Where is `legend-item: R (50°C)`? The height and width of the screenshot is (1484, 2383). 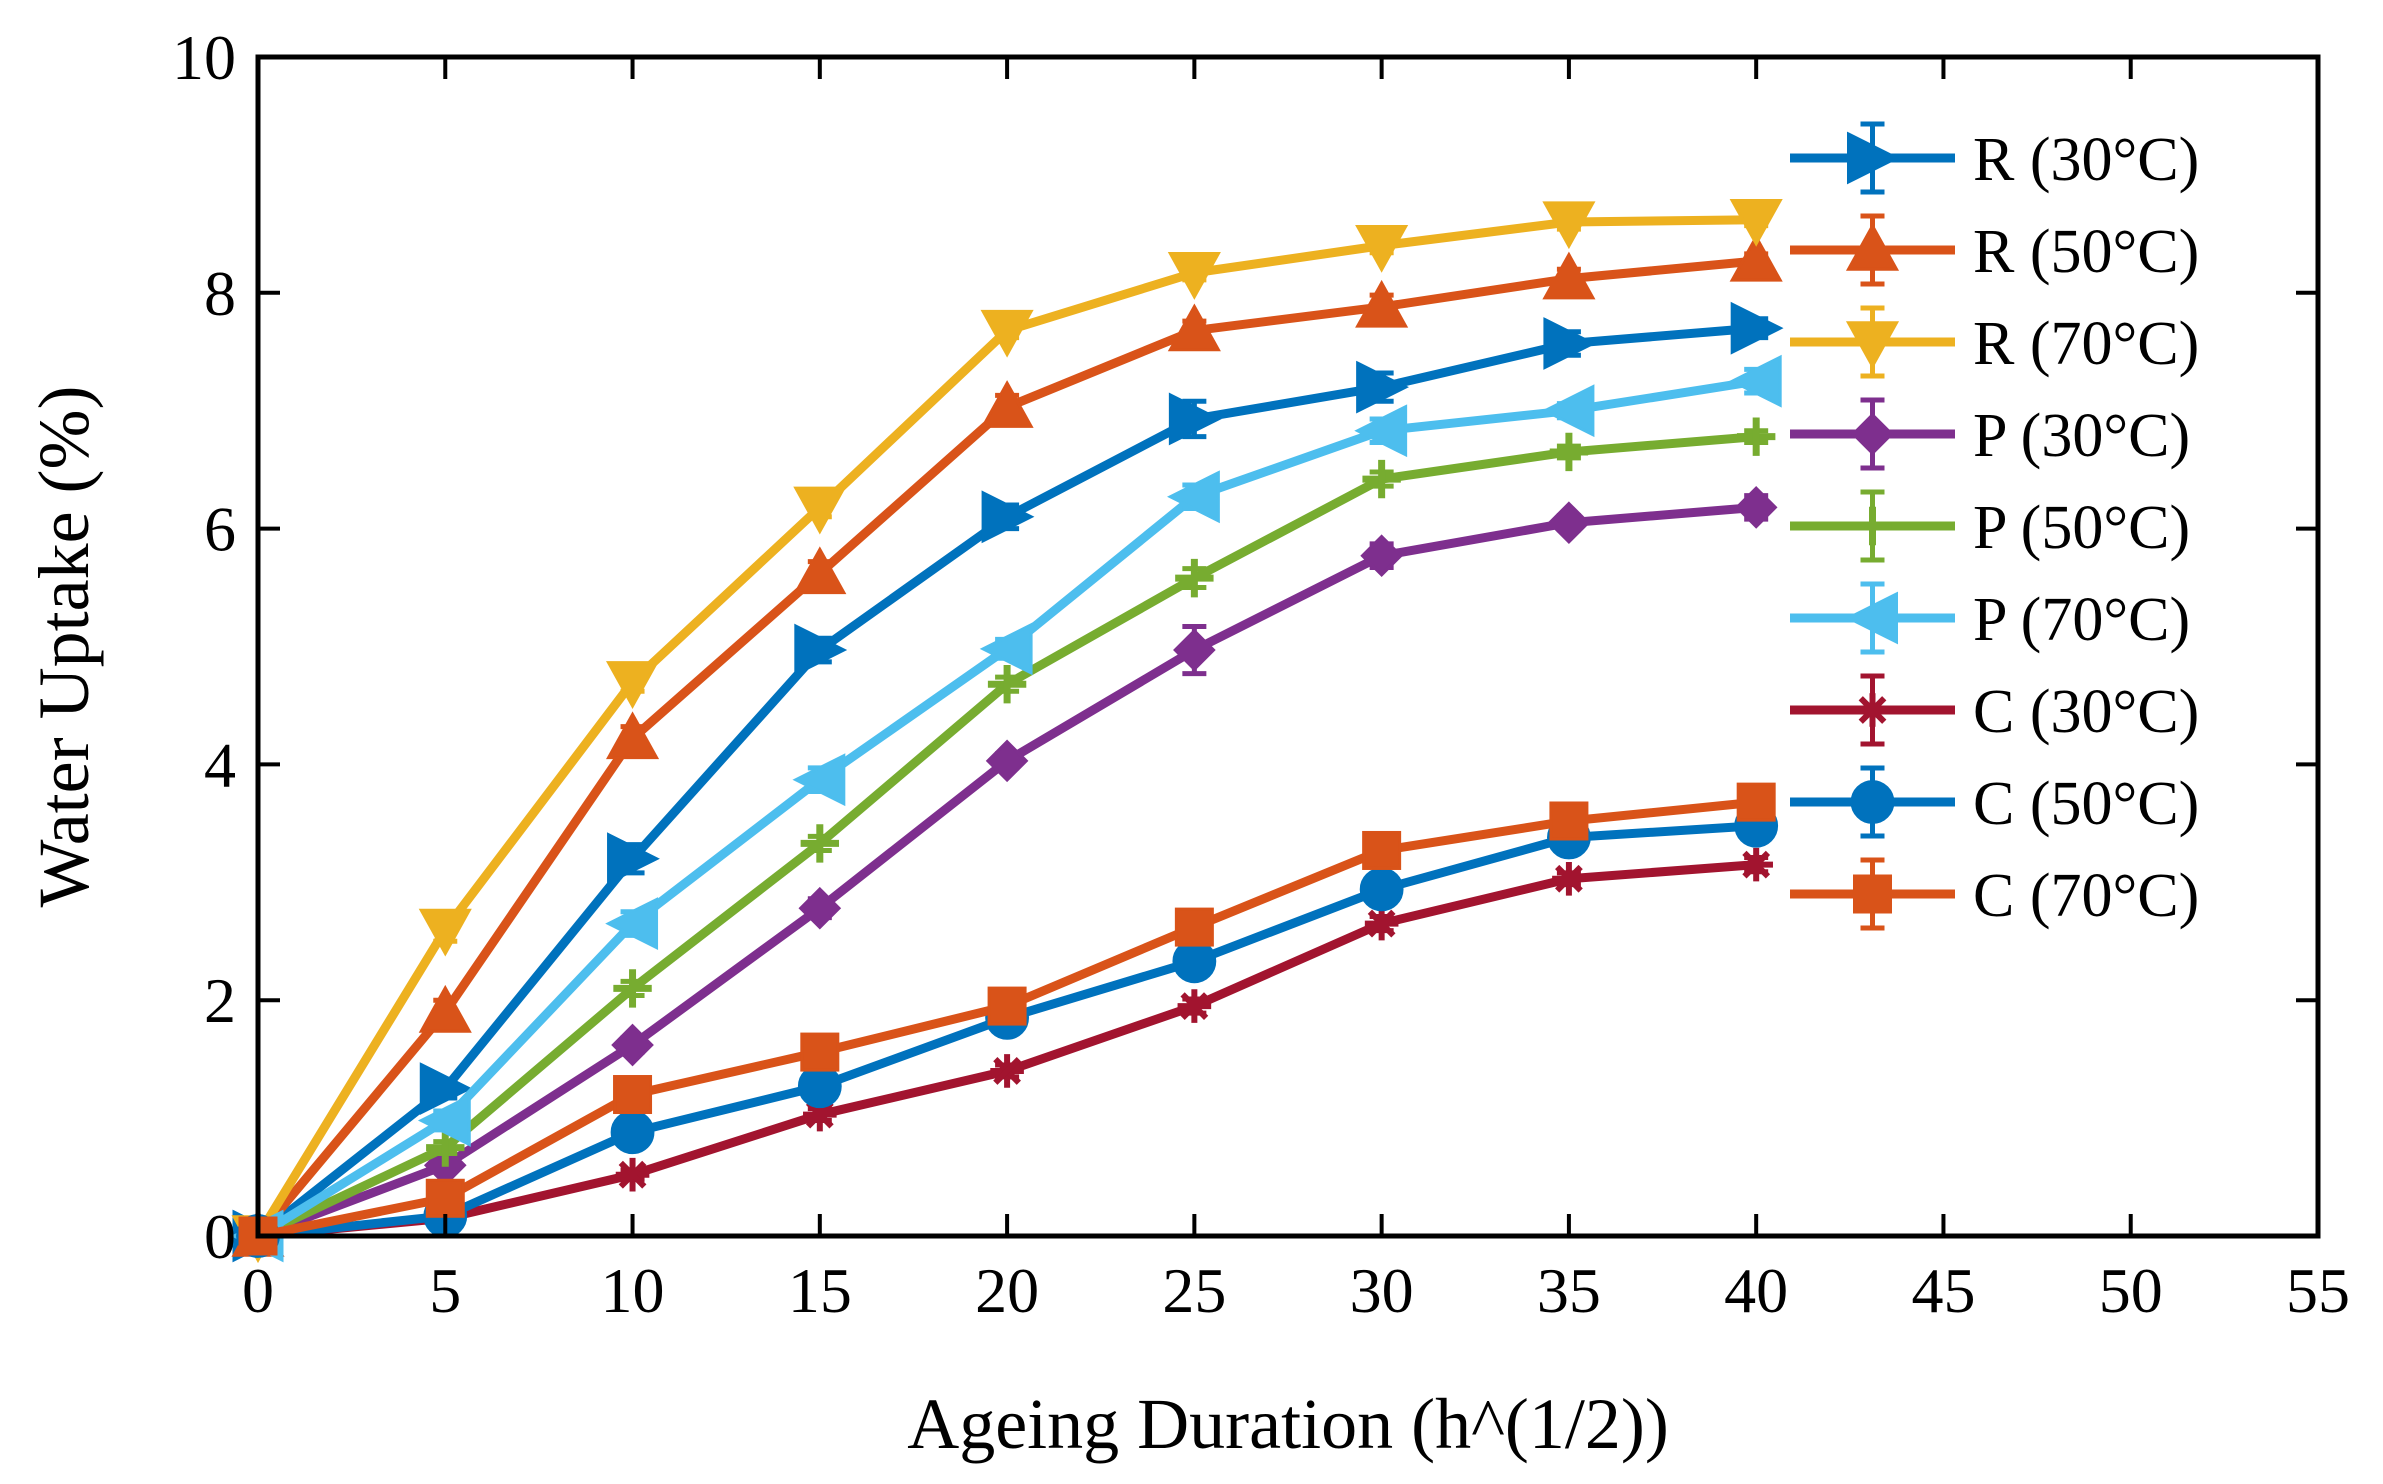 legend-item: R (50°C) is located at coordinates (1994, 250).